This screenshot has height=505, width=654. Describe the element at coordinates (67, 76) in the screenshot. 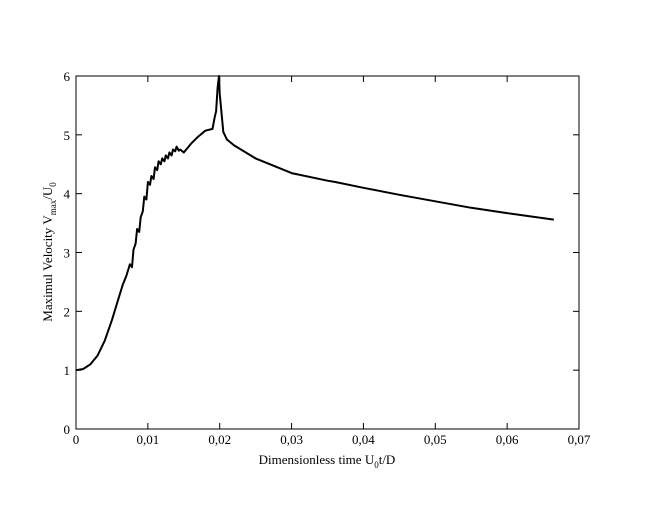

I see `y-tick-label: 6` at that location.